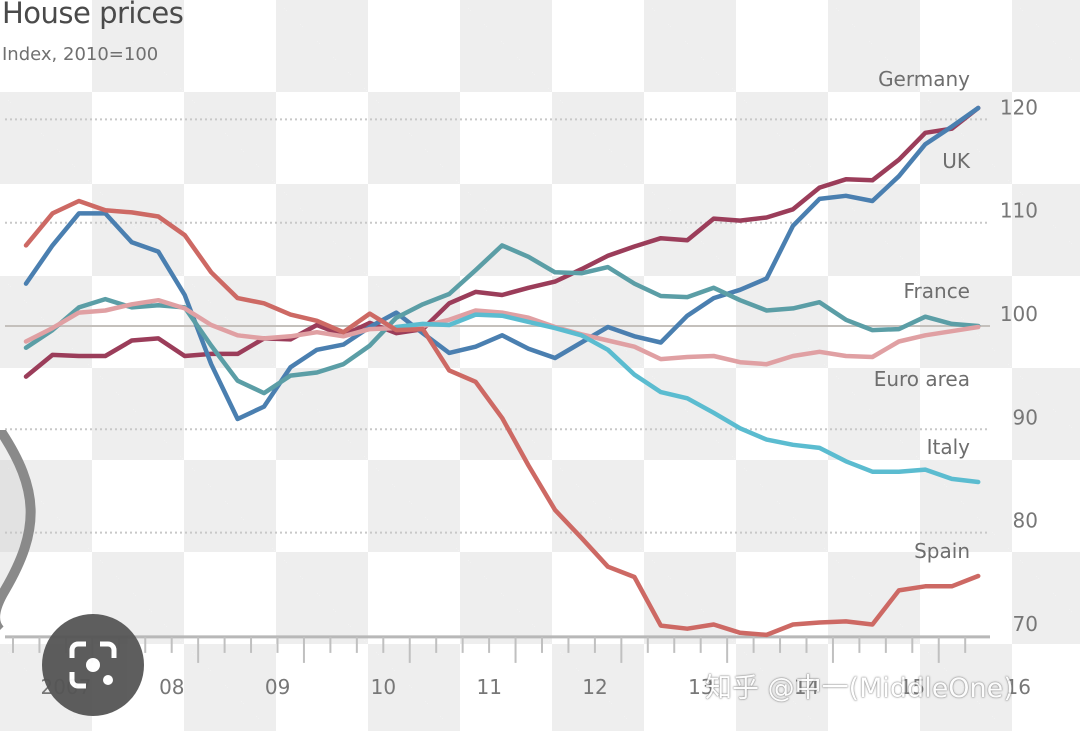  I want to click on watermark: 知乎 @中一(MiddleOne), so click(859, 688).